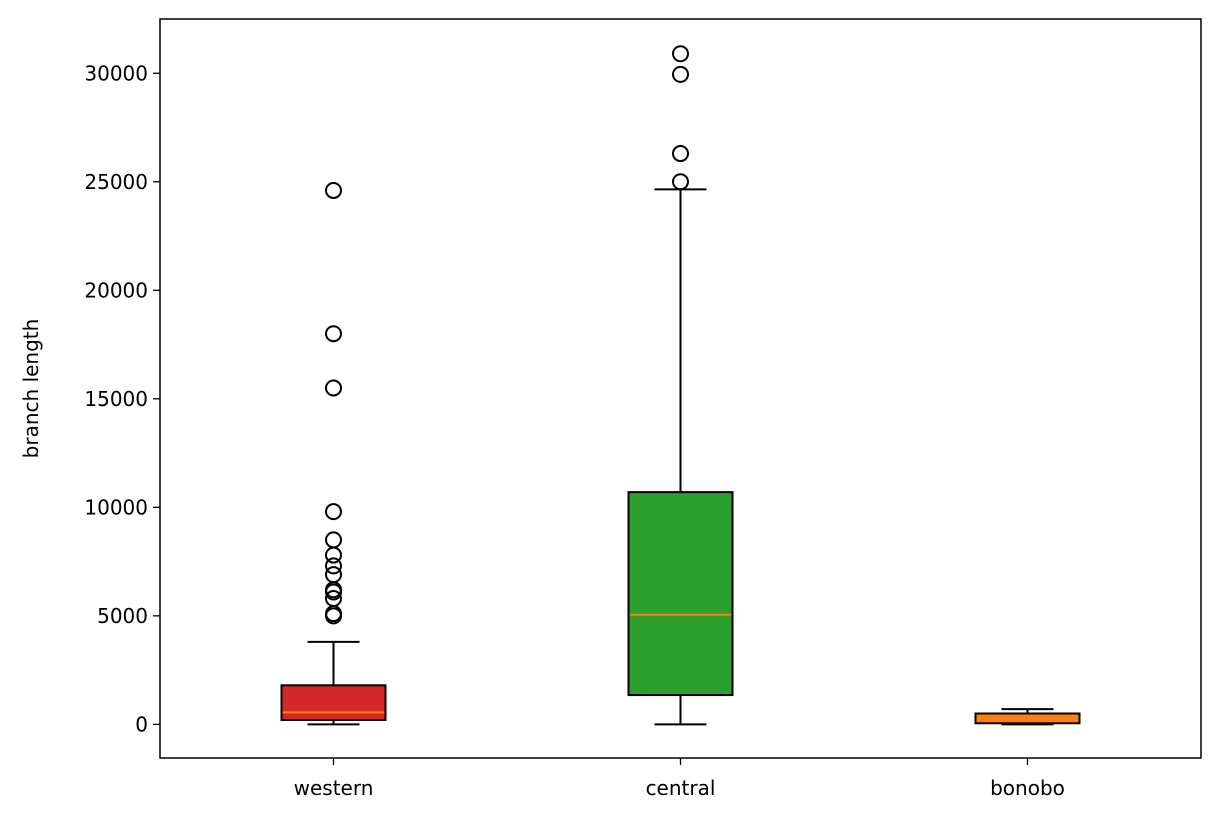 This screenshot has width=1220, height=827. Describe the element at coordinates (681, 788) in the screenshot. I see `x-tick-label: central` at that location.